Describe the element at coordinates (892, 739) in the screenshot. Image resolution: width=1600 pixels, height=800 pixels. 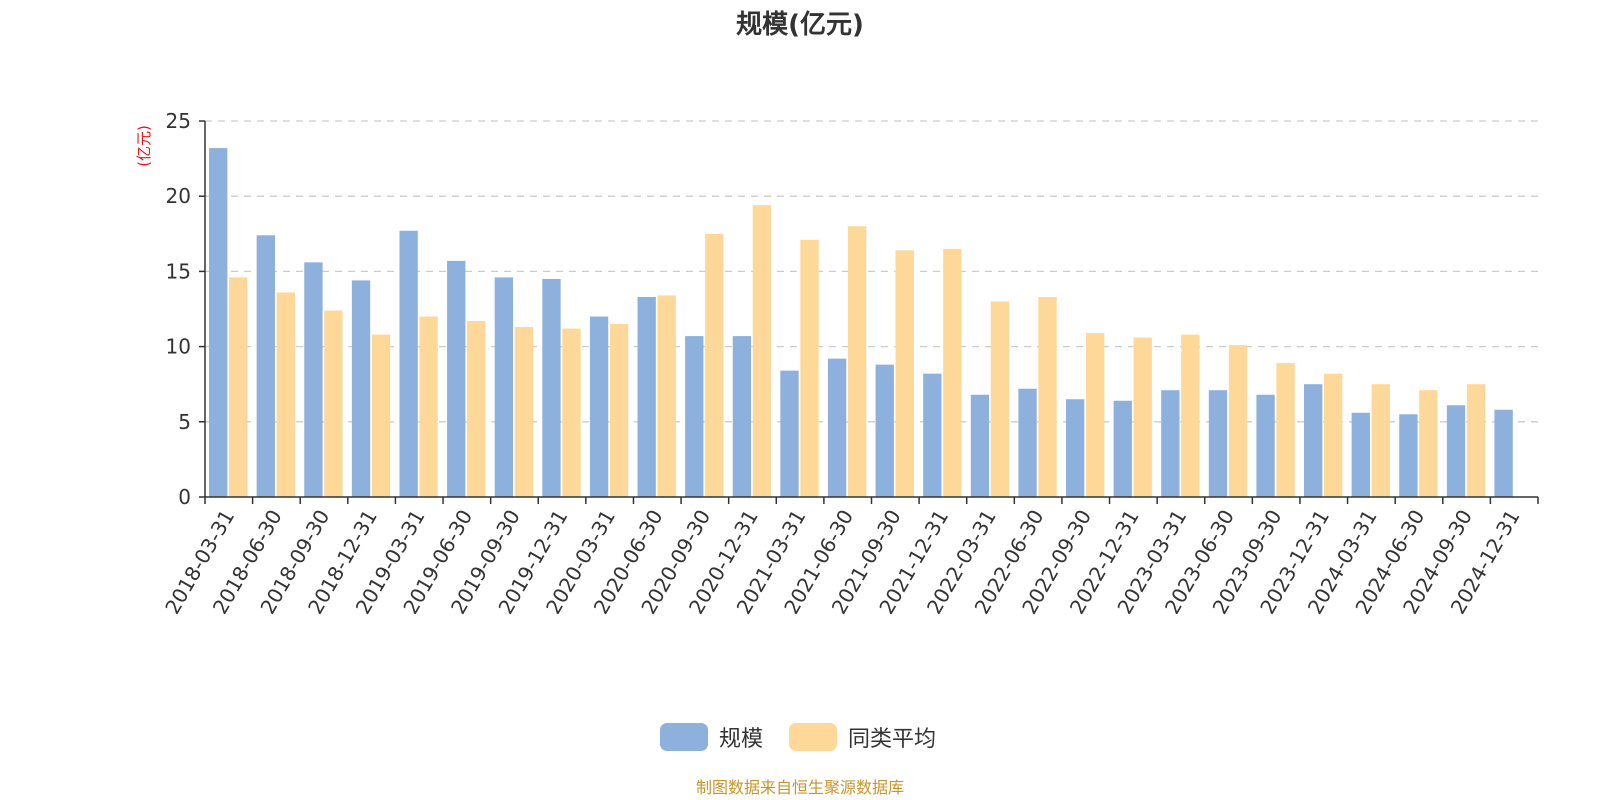
I see `legend-label: 同类平均` at that location.